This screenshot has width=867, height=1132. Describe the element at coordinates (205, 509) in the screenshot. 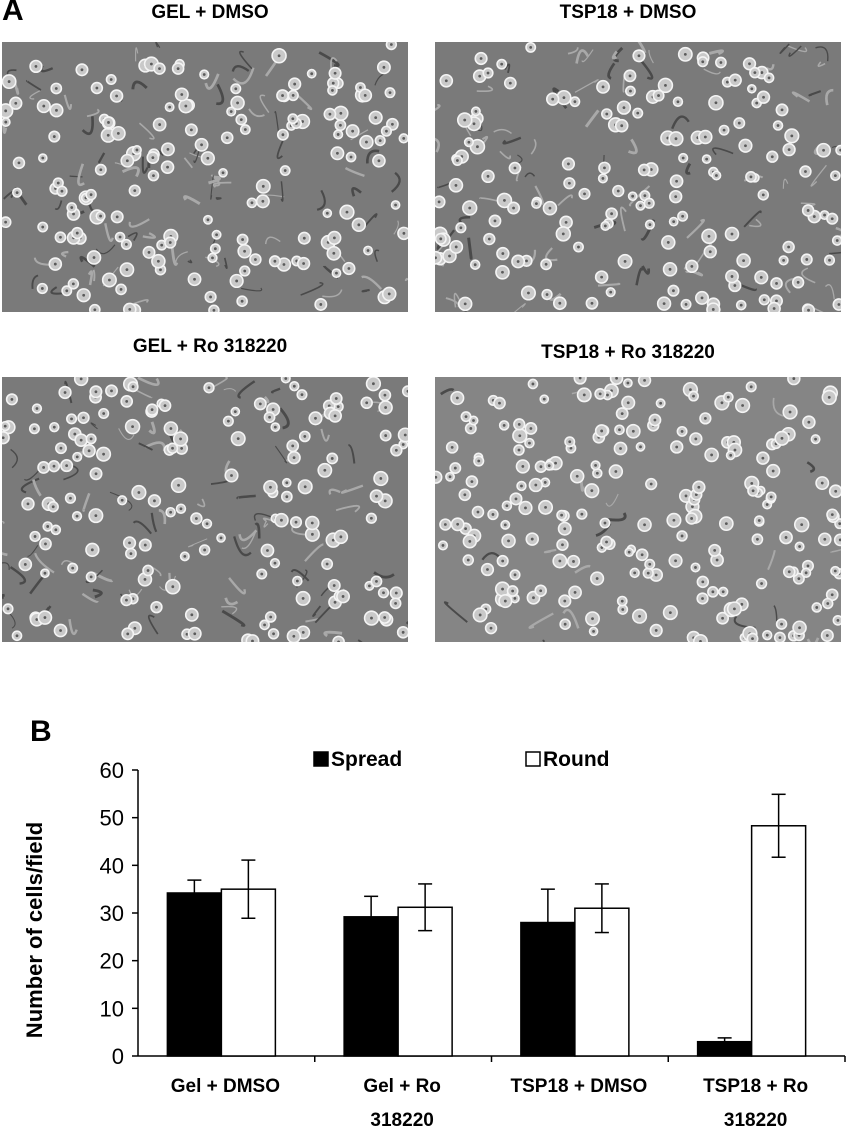

I see `micrograph-gel-ro` at that location.